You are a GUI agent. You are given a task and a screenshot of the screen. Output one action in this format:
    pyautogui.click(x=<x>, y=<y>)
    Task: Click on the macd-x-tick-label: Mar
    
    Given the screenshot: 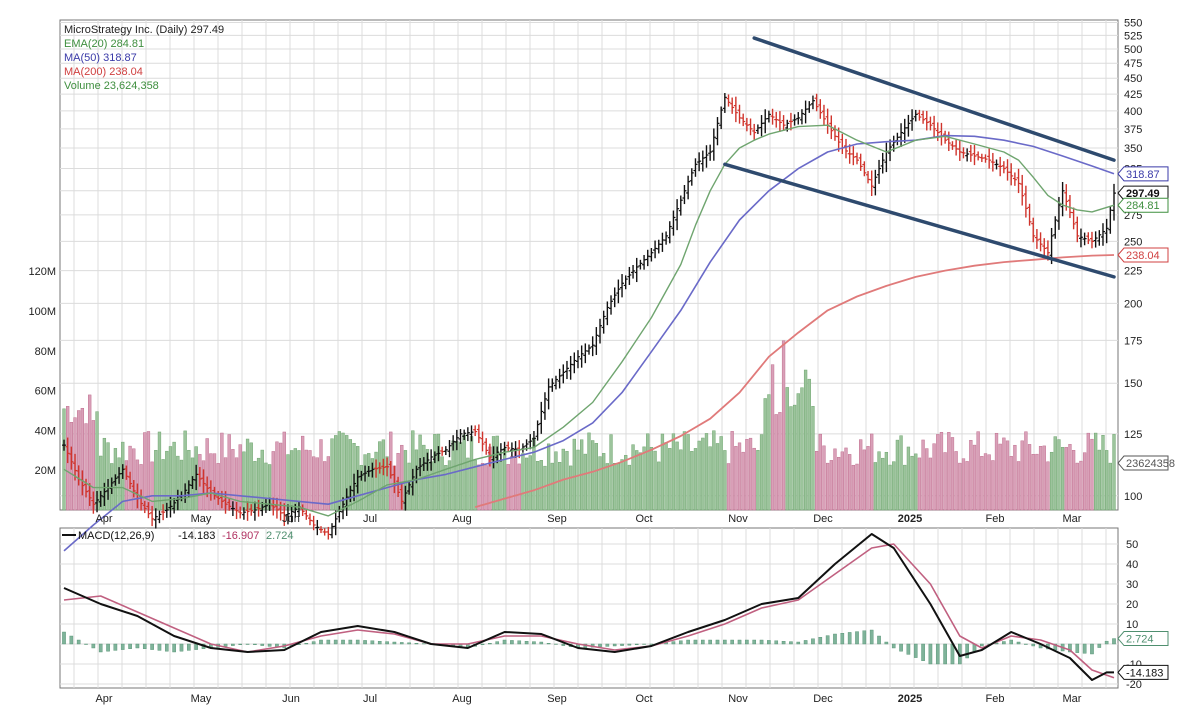 What is the action you would take?
    pyautogui.click(x=1072, y=699)
    